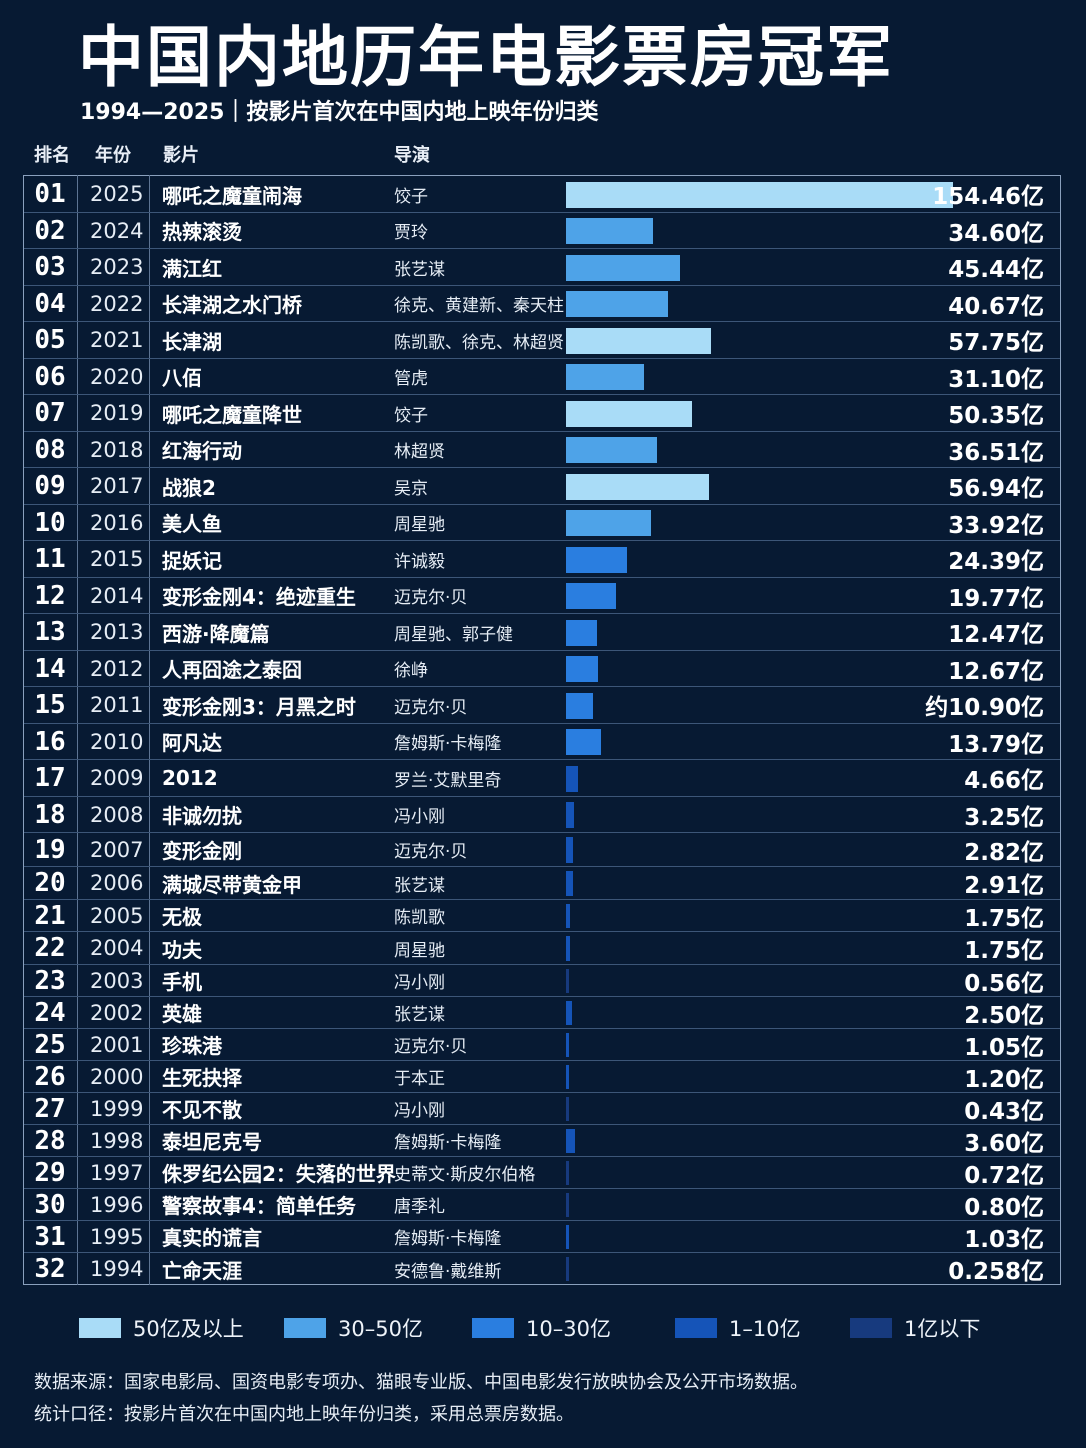 The width and height of the screenshot is (1086, 1448). Describe the element at coordinates (50, 814) in the screenshot. I see `rank-cell: 18` at that location.